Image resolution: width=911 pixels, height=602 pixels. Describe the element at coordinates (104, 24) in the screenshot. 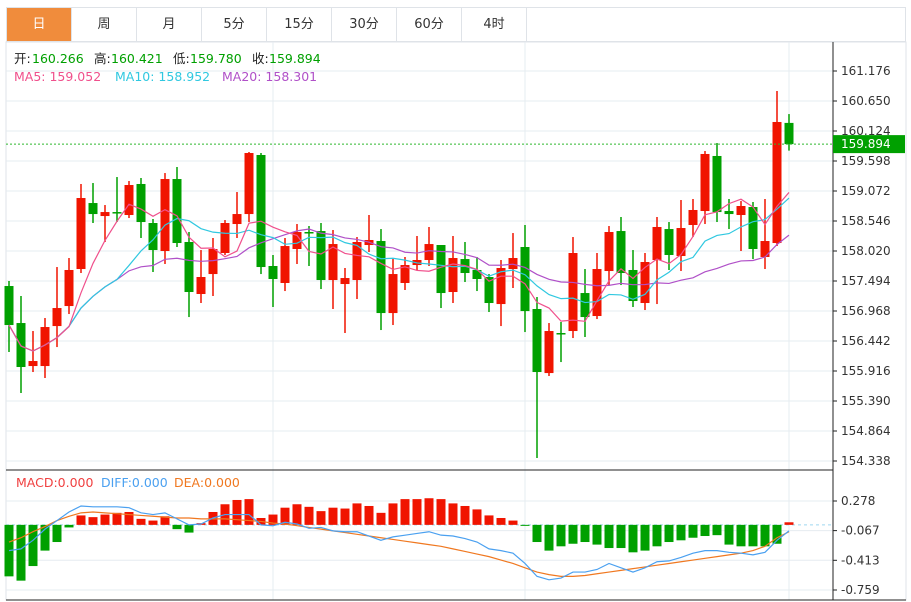

I see `tab-week: 周` at that location.